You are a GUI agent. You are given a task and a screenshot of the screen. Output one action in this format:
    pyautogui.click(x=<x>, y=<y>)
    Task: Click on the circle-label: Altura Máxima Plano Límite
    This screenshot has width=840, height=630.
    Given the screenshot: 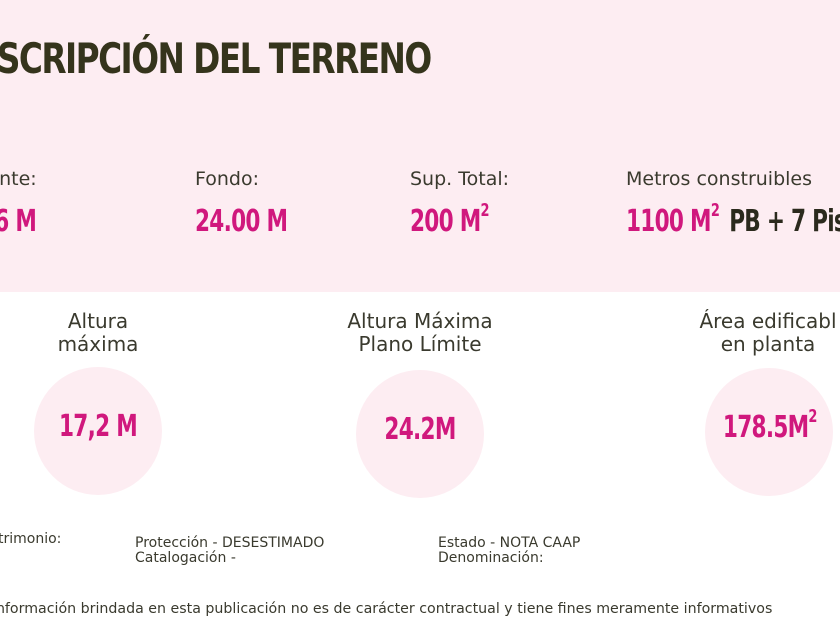 What is the action you would take?
    pyautogui.click(x=420, y=332)
    